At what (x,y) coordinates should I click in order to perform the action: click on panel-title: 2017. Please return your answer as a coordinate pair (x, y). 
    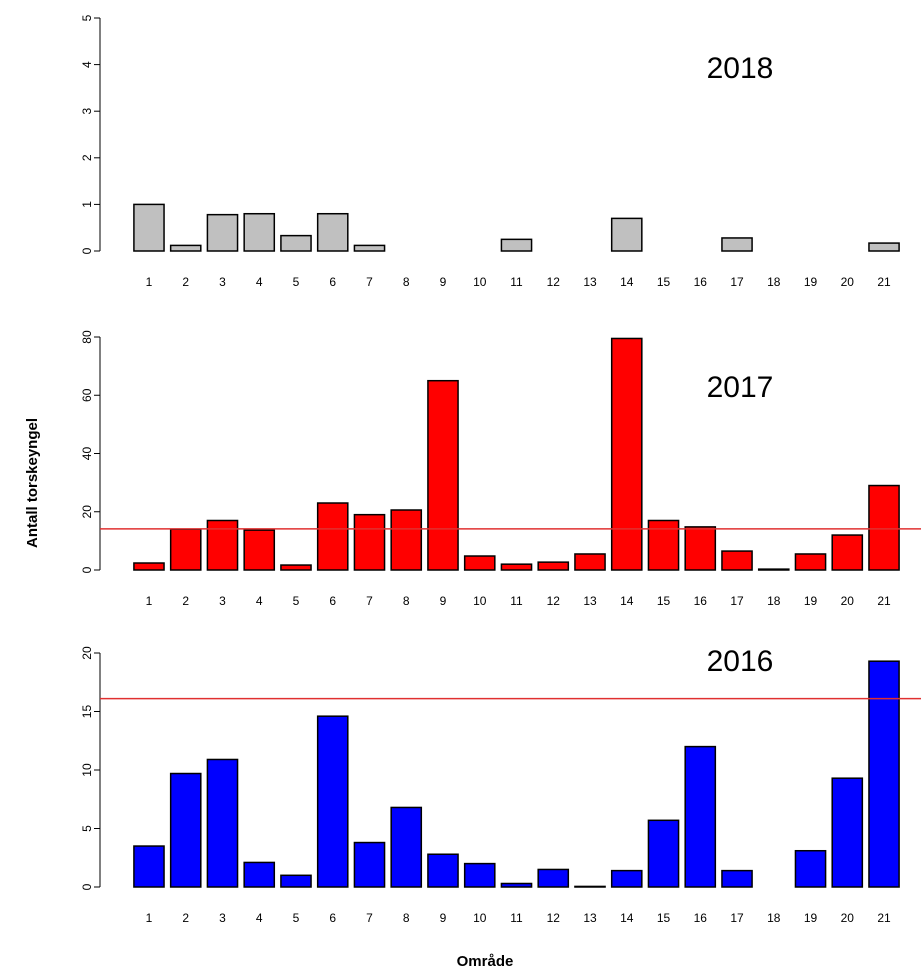
    Looking at the image, I should click on (740, 387).